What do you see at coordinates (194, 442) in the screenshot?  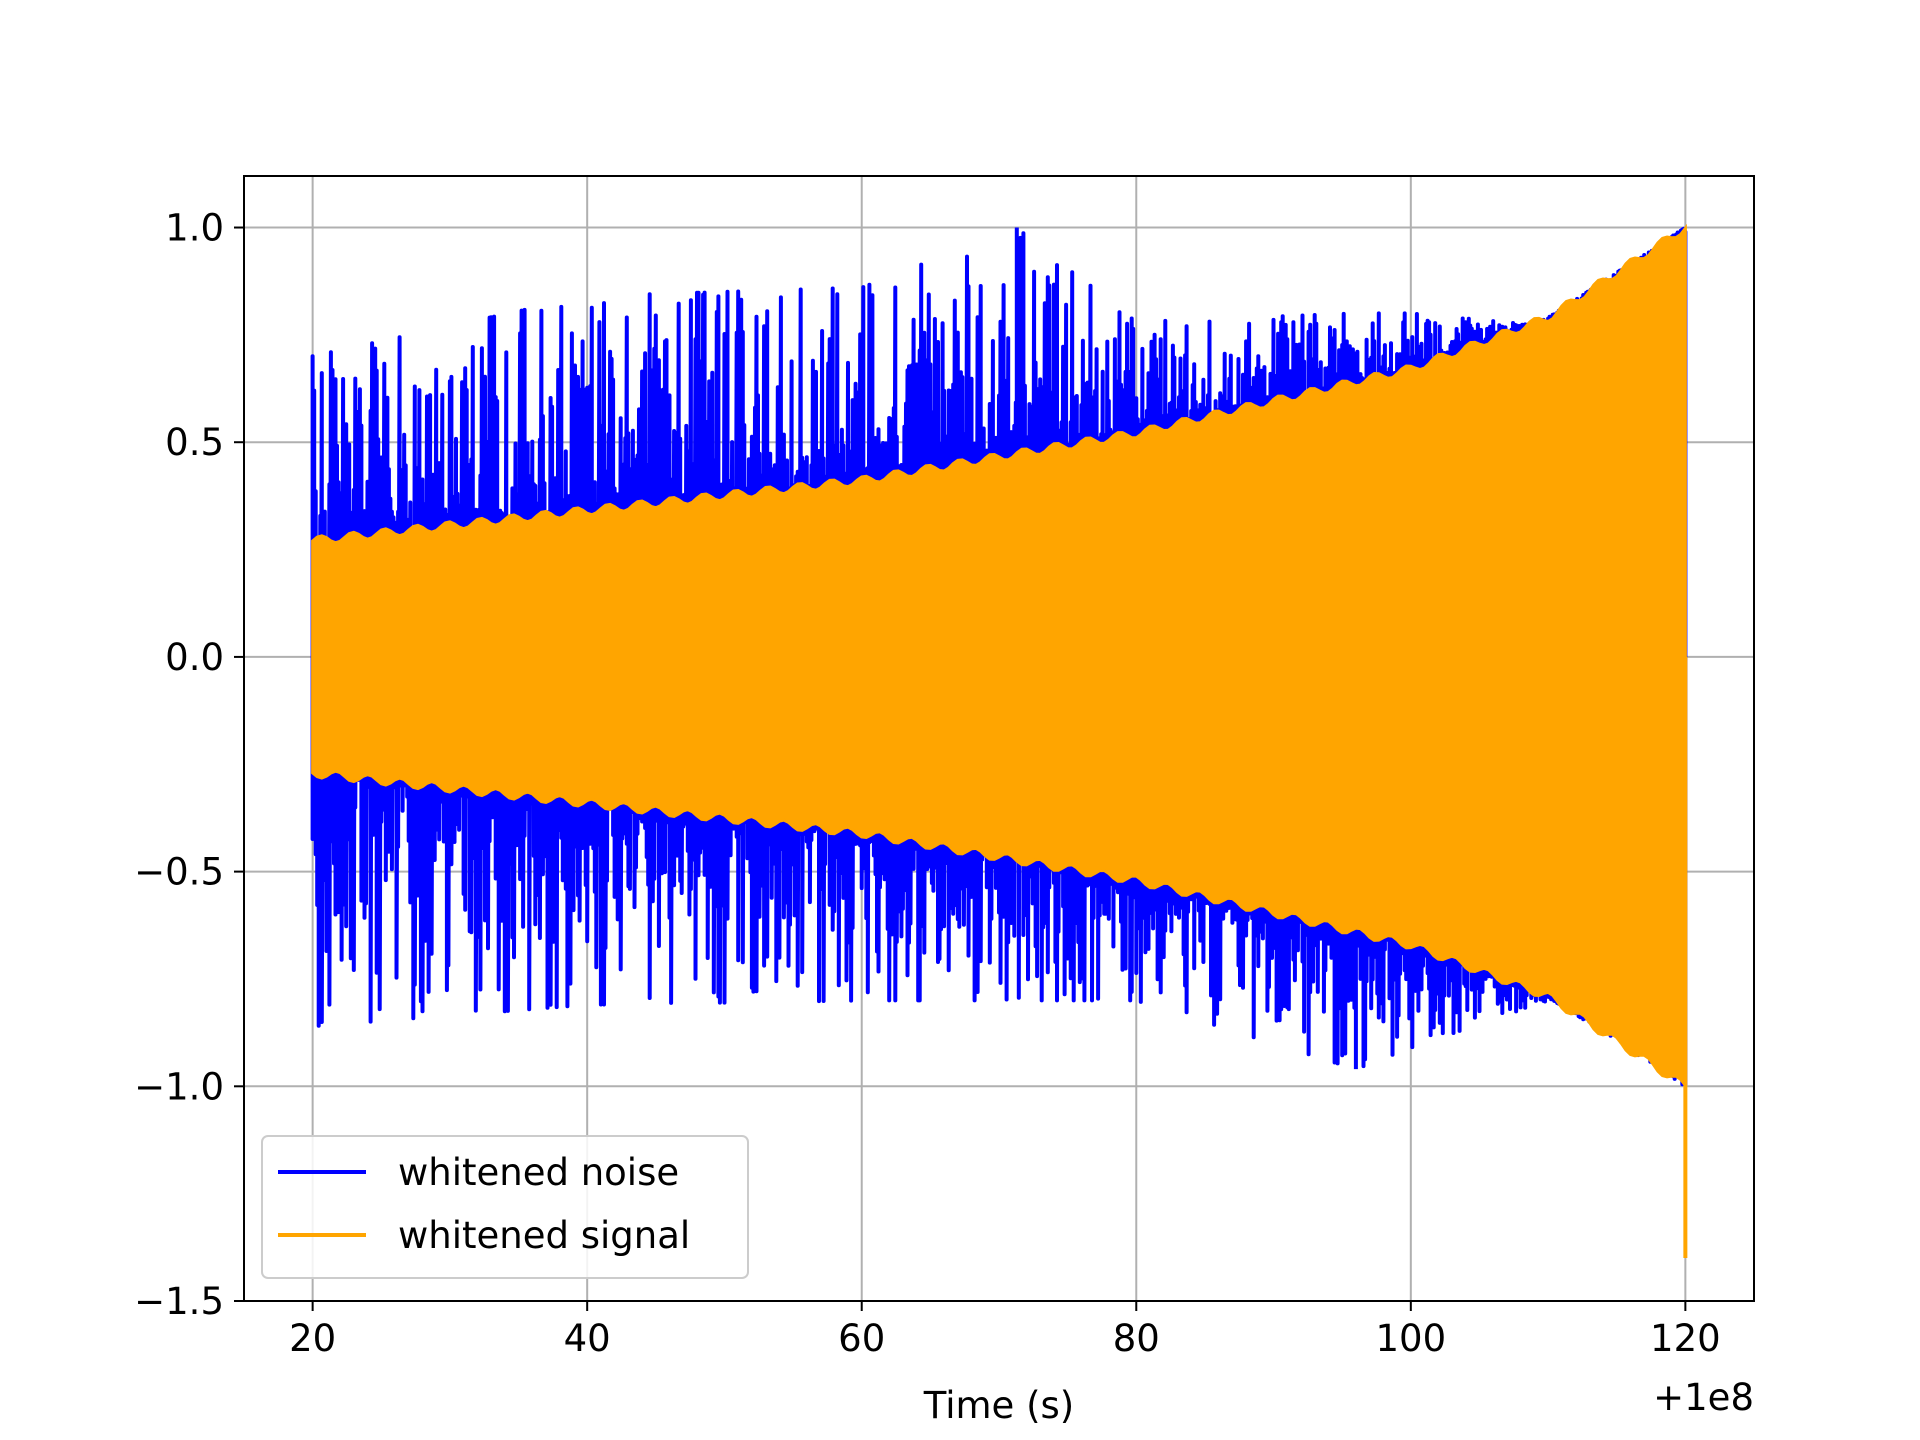 I see `y-tick-label: 0.5` at bounding box center [194, 442].